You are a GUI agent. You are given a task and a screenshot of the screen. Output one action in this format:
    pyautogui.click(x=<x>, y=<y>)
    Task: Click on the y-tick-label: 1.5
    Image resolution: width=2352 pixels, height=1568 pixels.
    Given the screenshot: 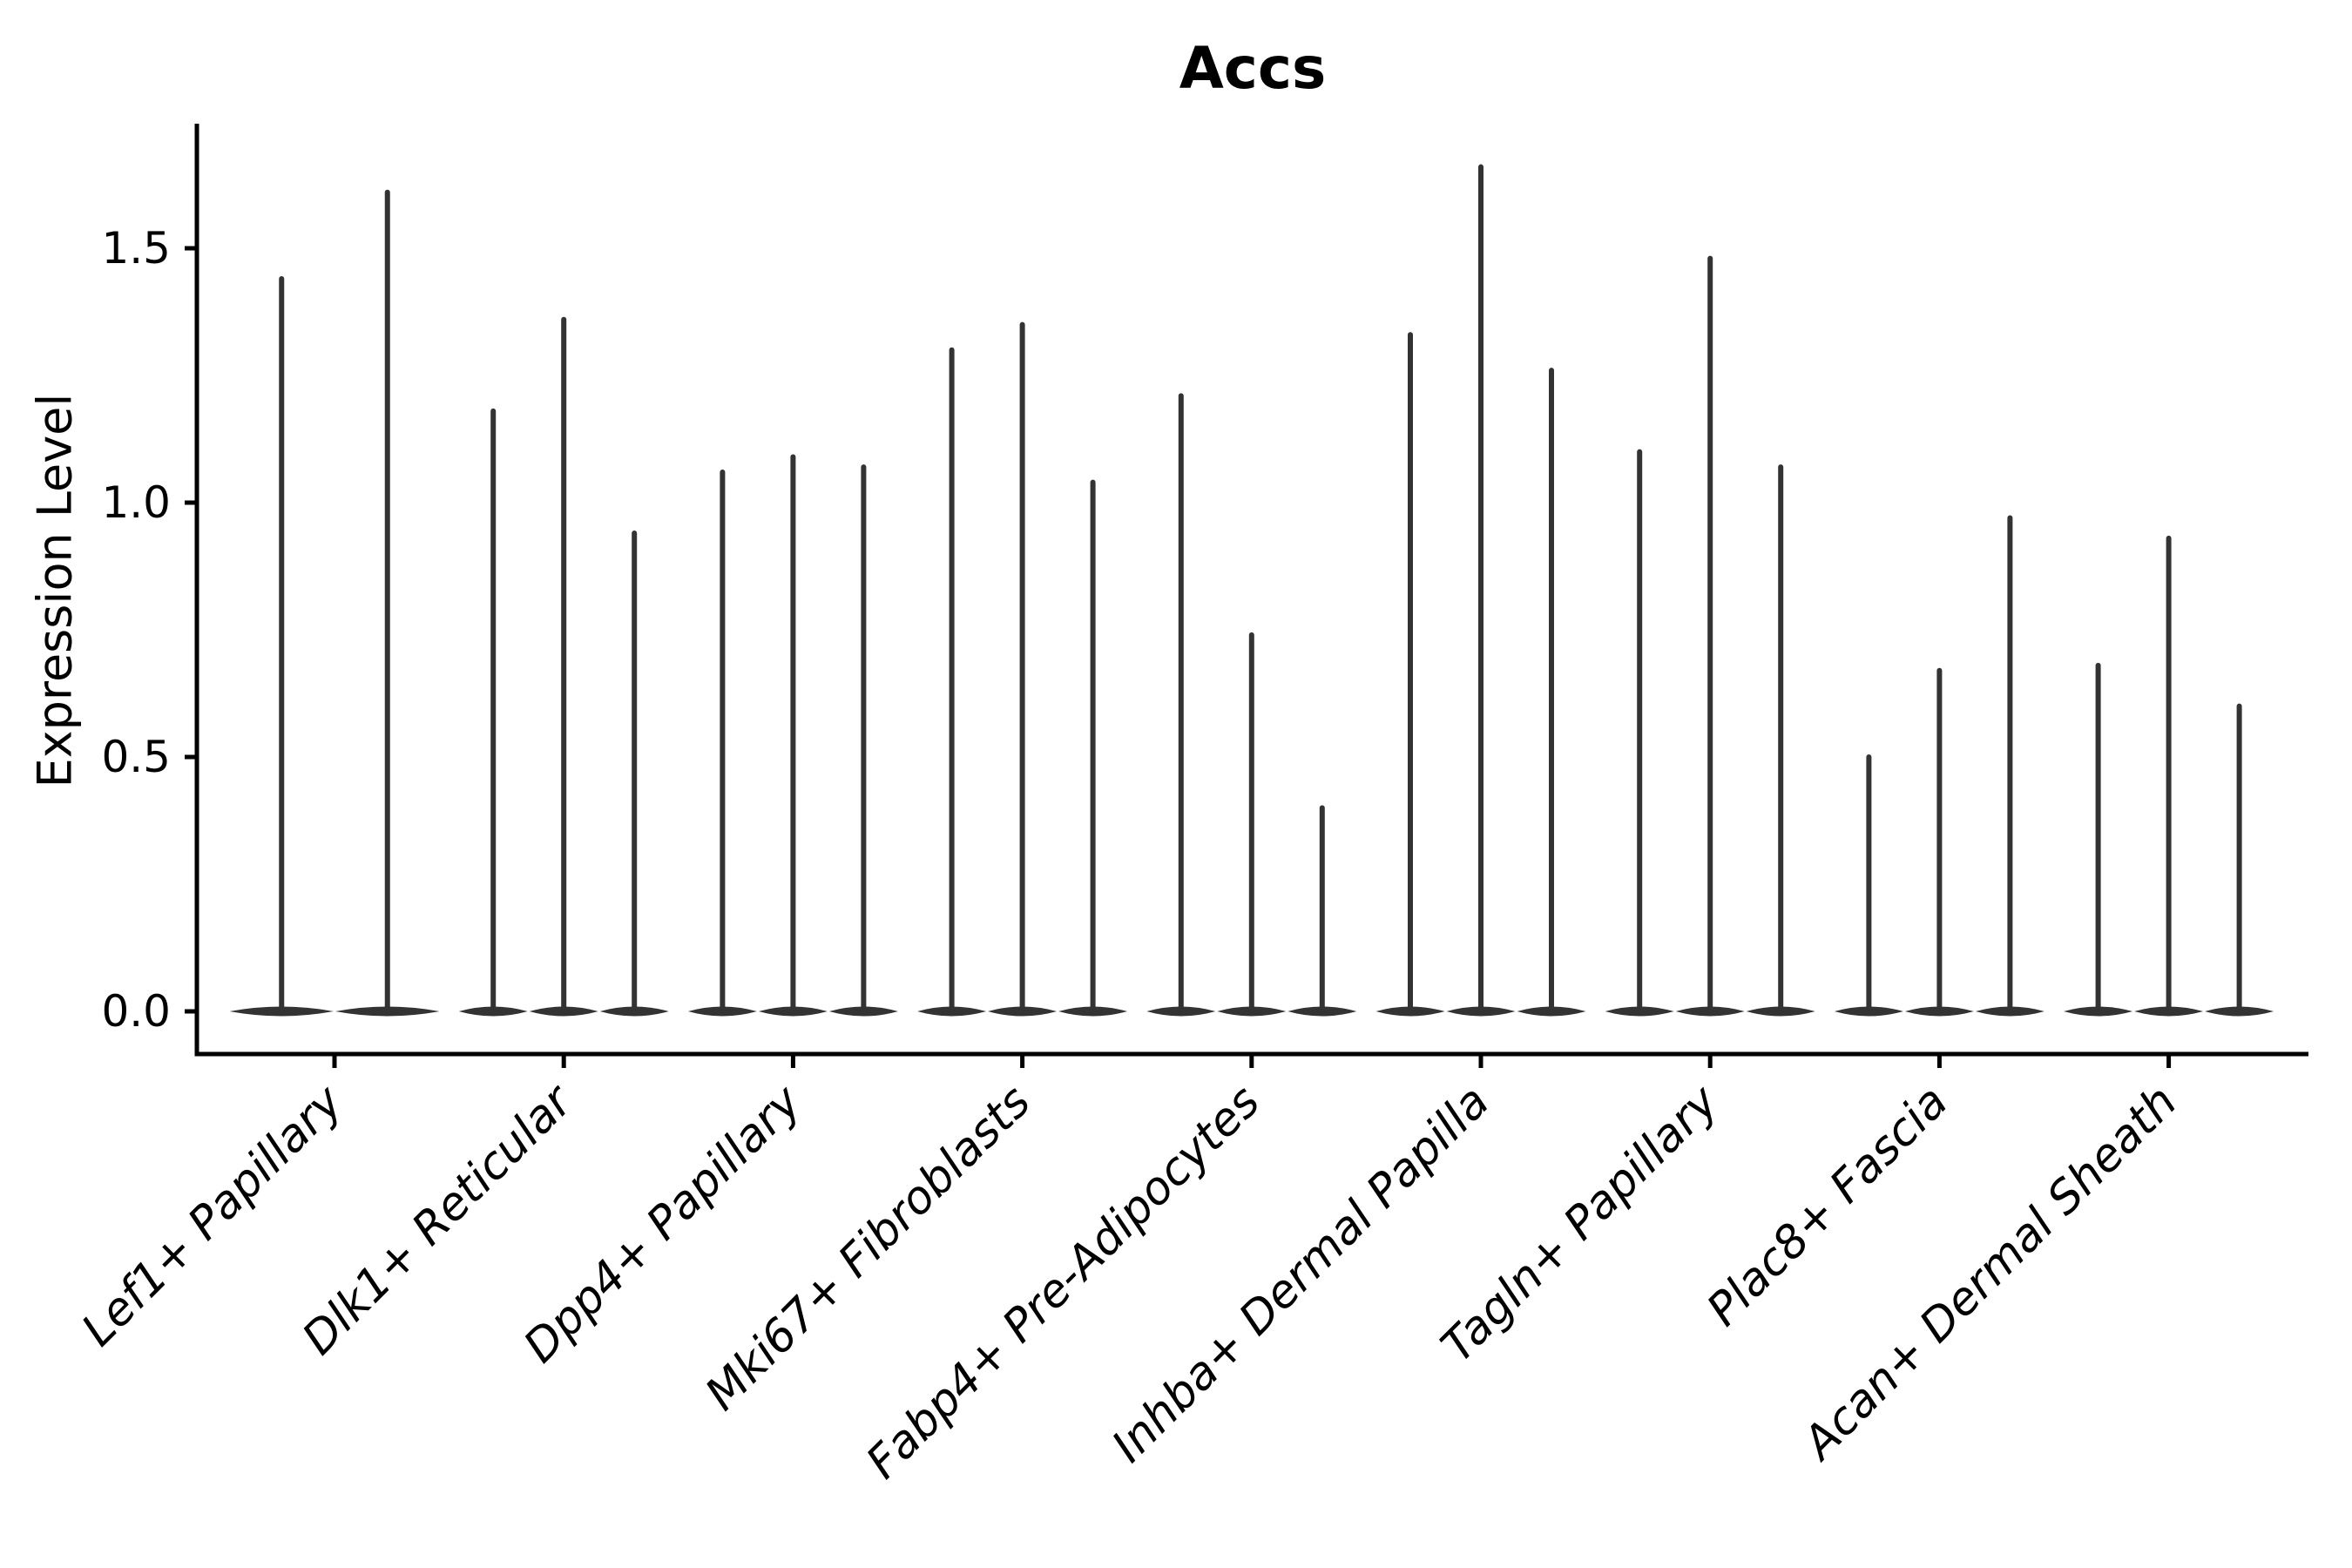 What is the action you would take?
    pyautogui.click(x=136, y=248)
    